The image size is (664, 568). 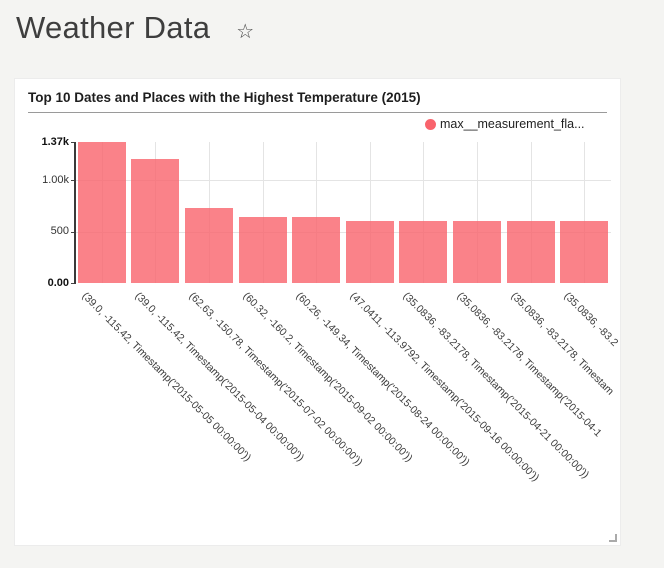 I want to click on x-axis-tick-label: (35.0836, -83.2, so click(x=591, y=319).